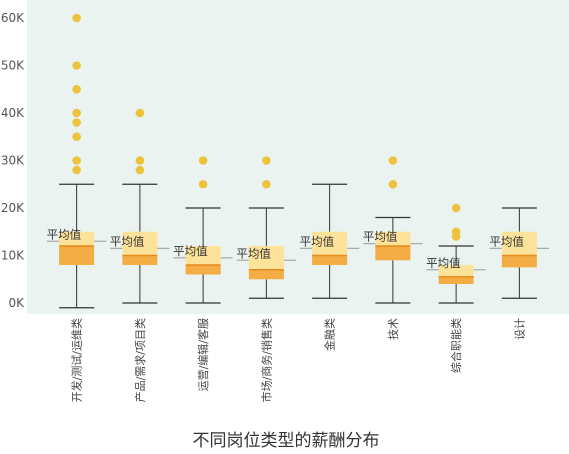 The width and height of the screenshot is (569, 454). Describe the element at coordinates (13, 208) in the screenshot. I see `y-tick-label: 20K` at that location.